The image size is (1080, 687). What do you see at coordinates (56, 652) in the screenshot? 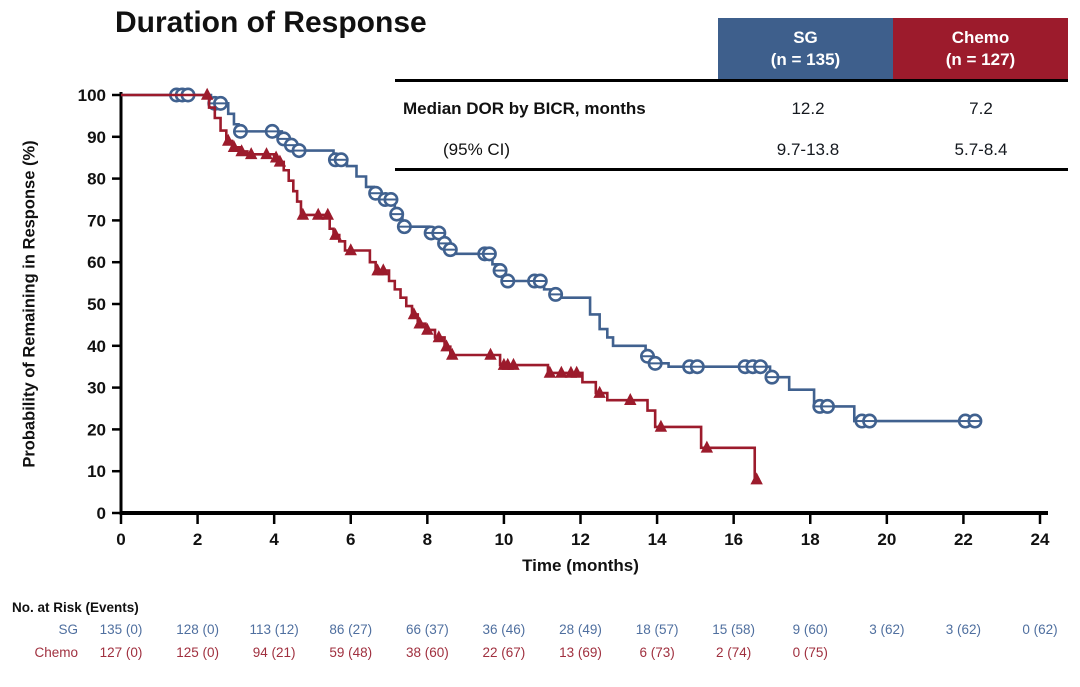
I see `risk-row-label-chemo: Chemo` at bounding box center [56, 652].